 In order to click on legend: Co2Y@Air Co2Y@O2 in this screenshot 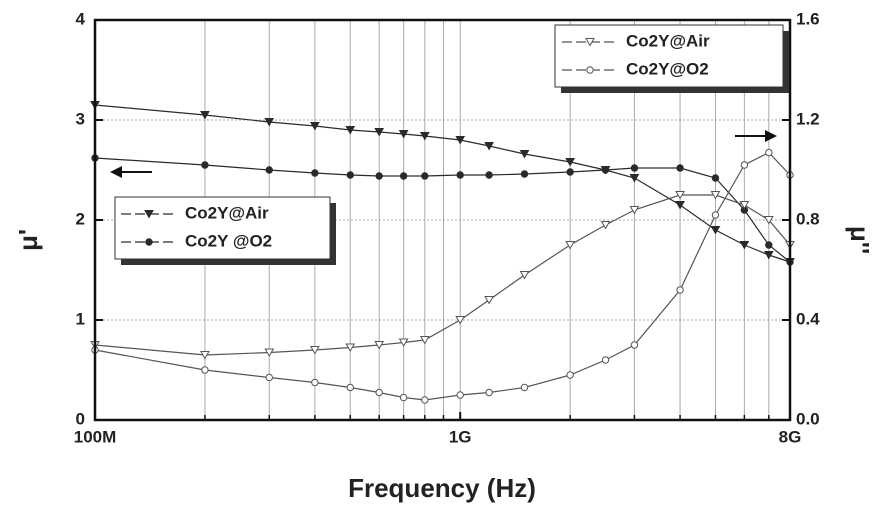, I will do `click(671, 58)`.